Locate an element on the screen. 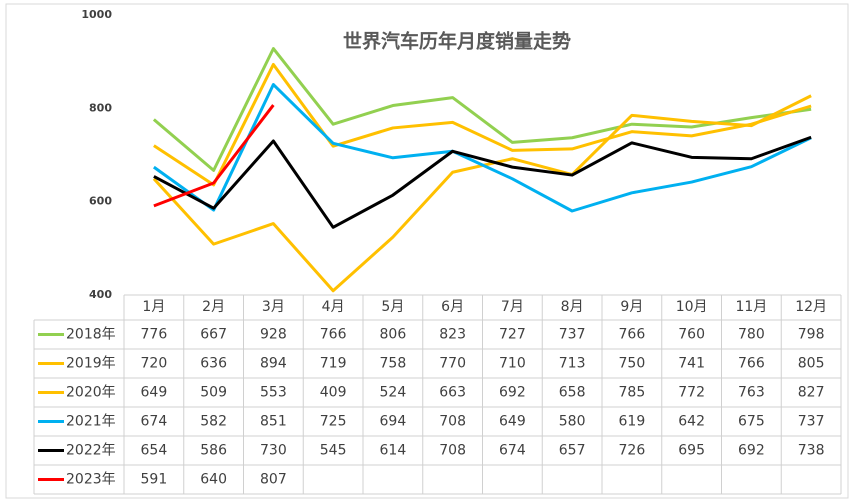  table-value: 807 is located at coordinates (273, 480).